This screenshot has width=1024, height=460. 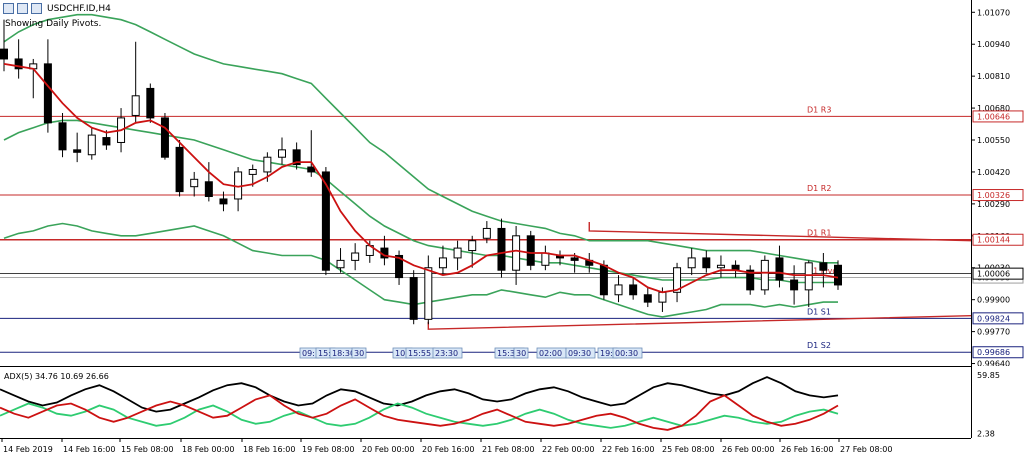 What do you see at coordinates (28, 449) in the screenshot?
I see `time-tick-label: 14 Feb 2019` at bounding box center [28, 449].